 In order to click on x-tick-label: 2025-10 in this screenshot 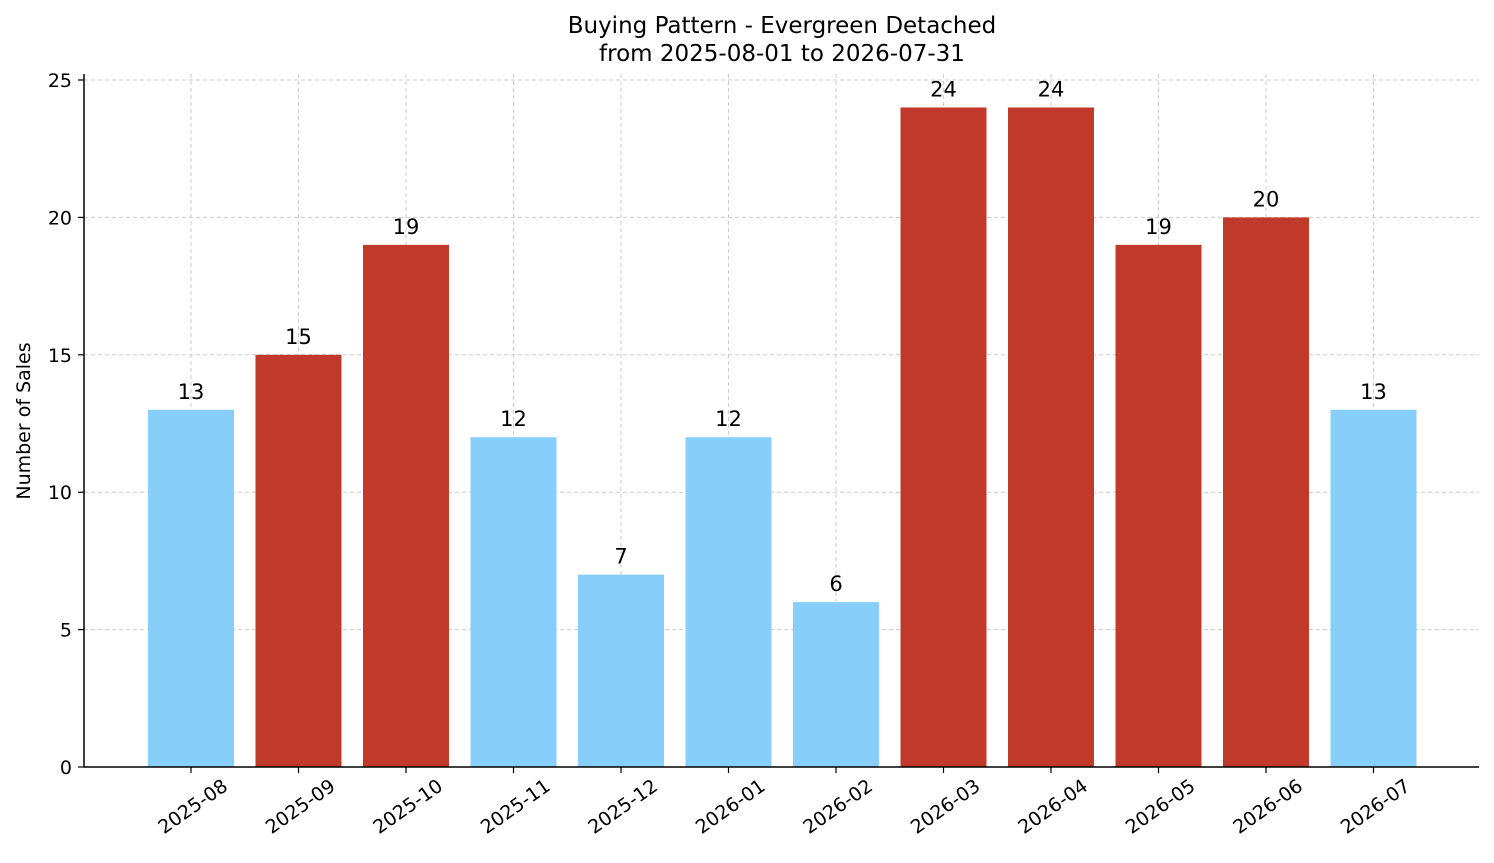, I will do `click(408, 807)`.